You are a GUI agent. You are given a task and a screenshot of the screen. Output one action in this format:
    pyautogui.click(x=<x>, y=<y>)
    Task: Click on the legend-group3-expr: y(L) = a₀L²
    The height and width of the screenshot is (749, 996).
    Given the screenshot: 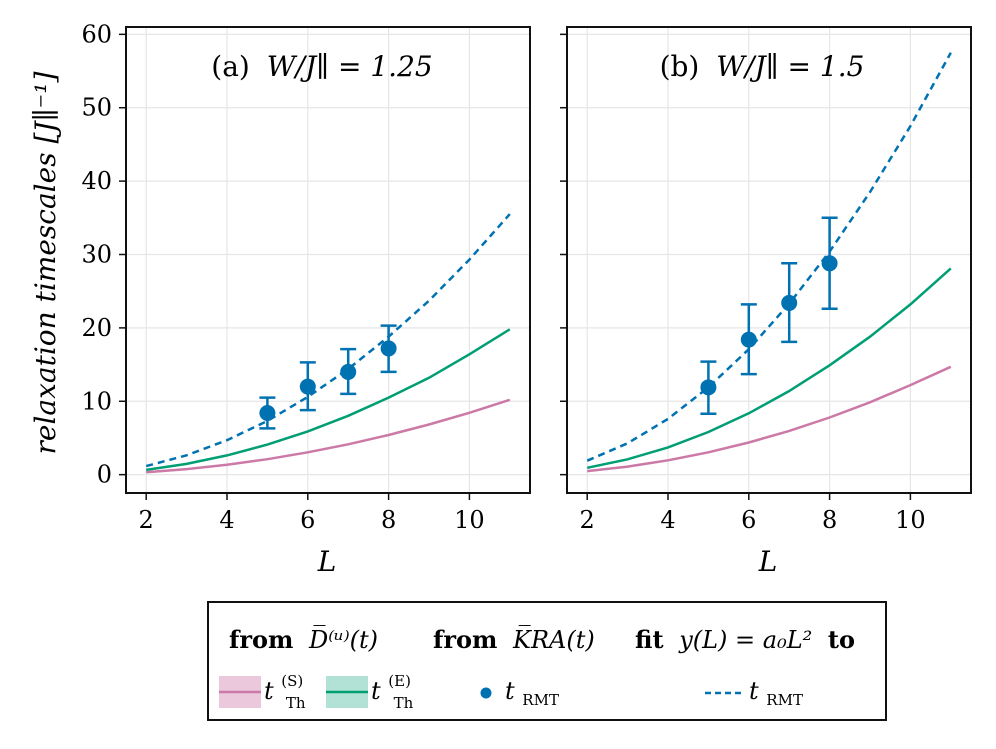 What is the action you would take?
    pyautogui.click(x=745, y=640)
    